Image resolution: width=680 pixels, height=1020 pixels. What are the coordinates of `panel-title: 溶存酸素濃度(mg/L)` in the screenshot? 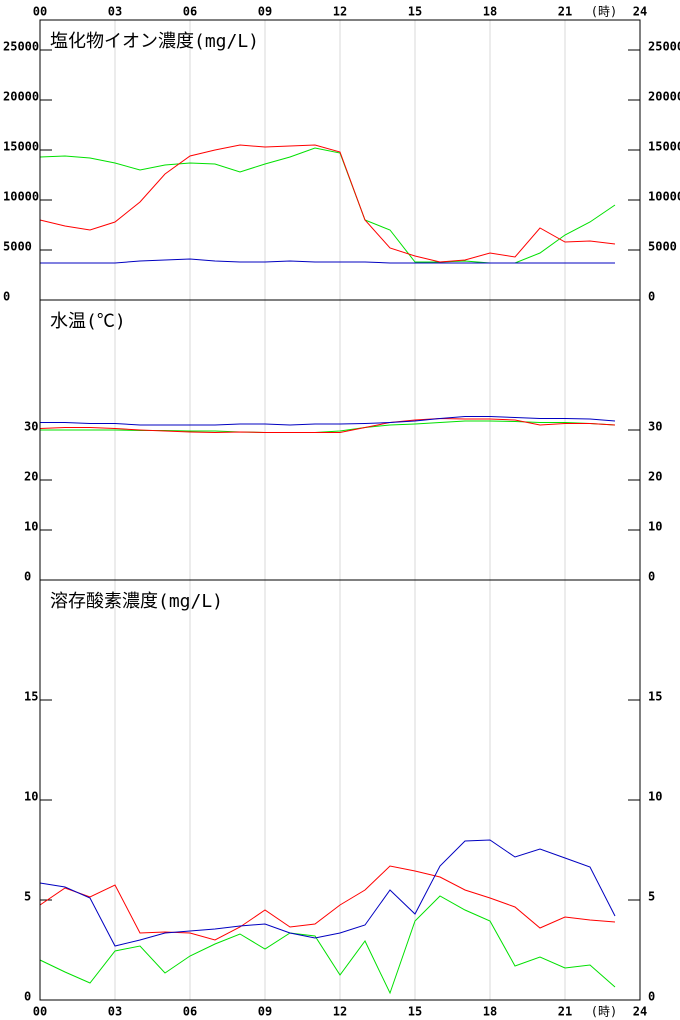 It's located at (136, 601).